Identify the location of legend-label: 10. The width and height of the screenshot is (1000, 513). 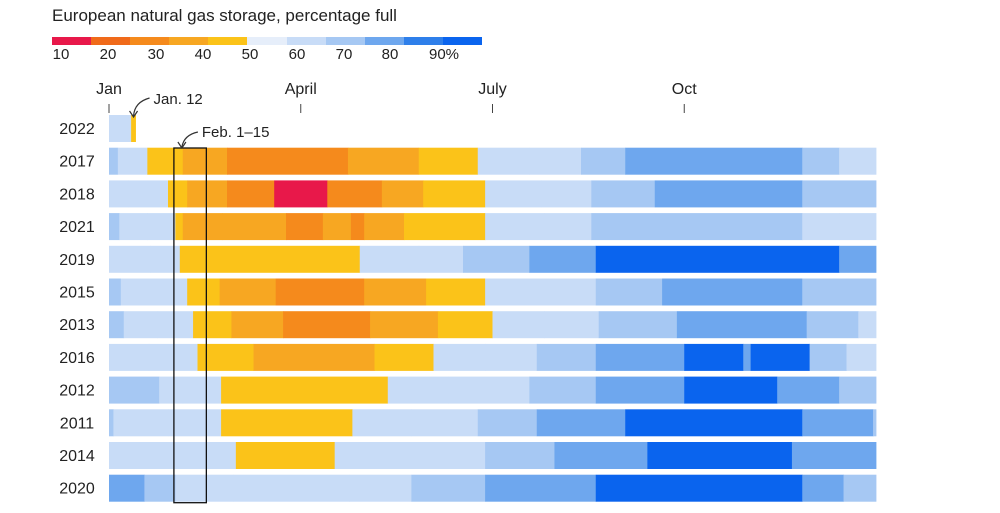
(61, 54).